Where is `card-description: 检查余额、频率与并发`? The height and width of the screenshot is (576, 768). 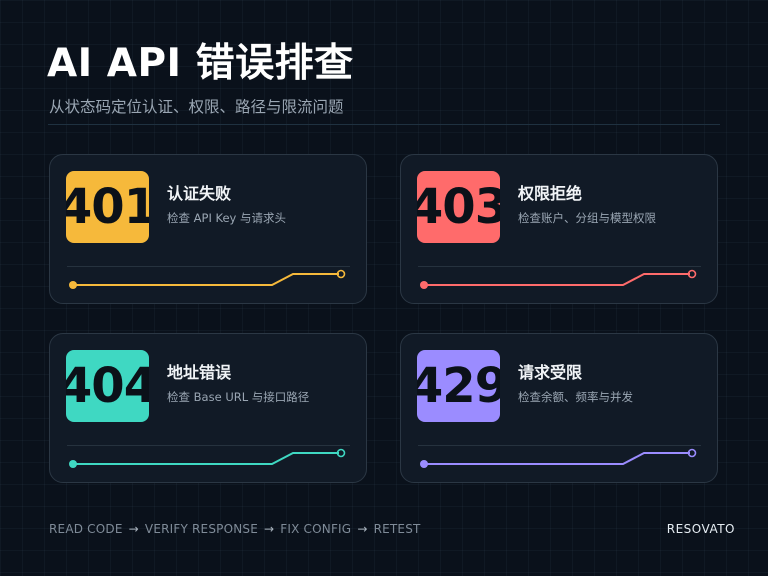 card-description: 检查余额、频率与并发 is located at coordinates (575, 397).